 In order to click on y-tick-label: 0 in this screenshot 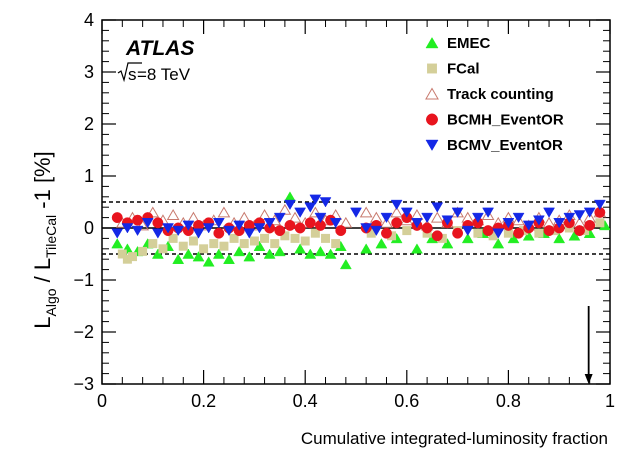, I will do `click(89, 228)`.